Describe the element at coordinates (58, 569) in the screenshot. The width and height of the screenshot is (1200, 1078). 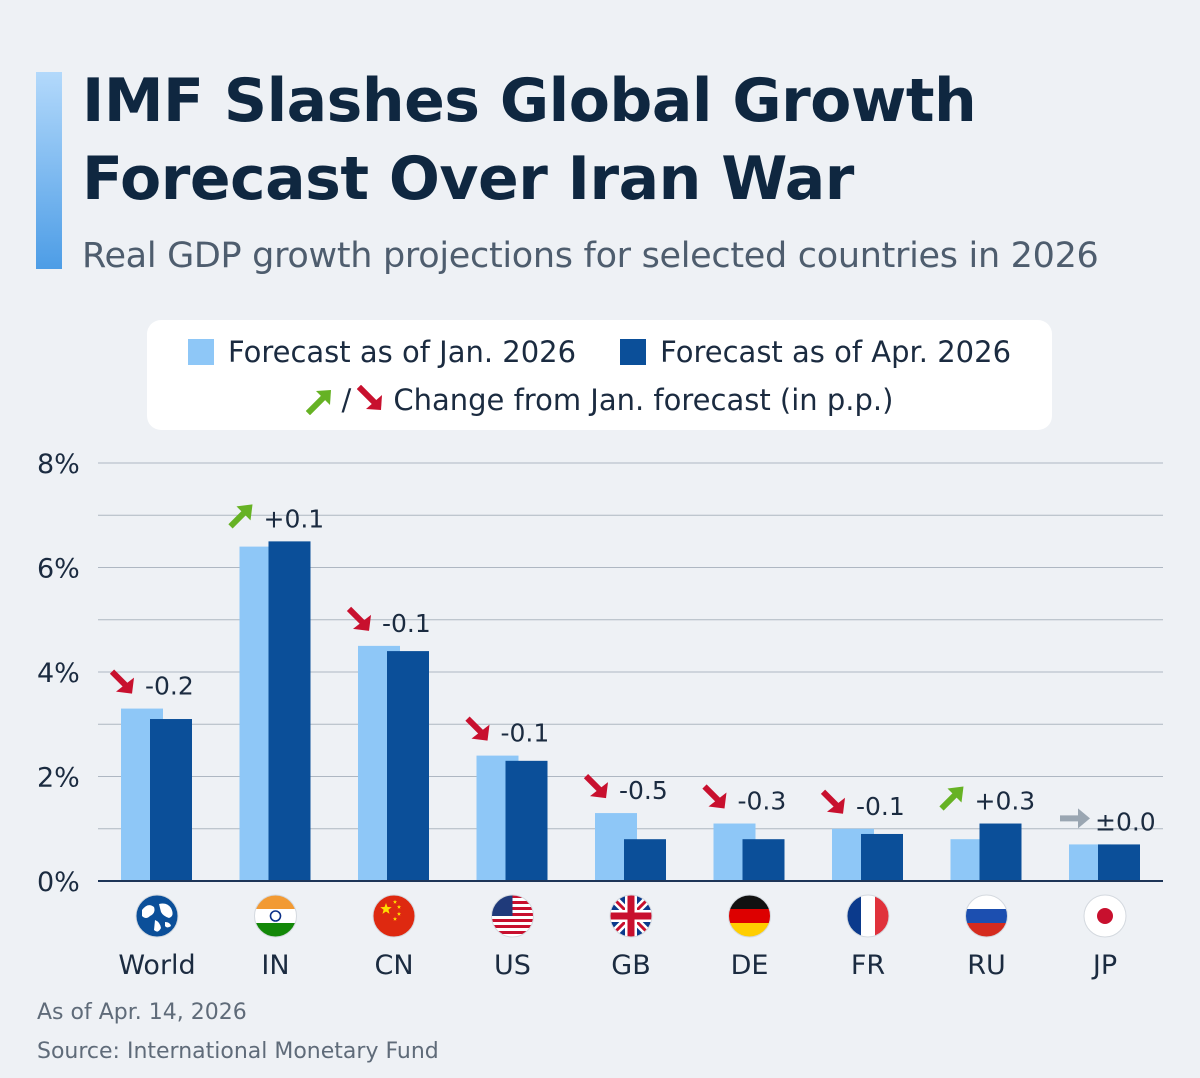
I see `y-tick-label: 6%` at that location.